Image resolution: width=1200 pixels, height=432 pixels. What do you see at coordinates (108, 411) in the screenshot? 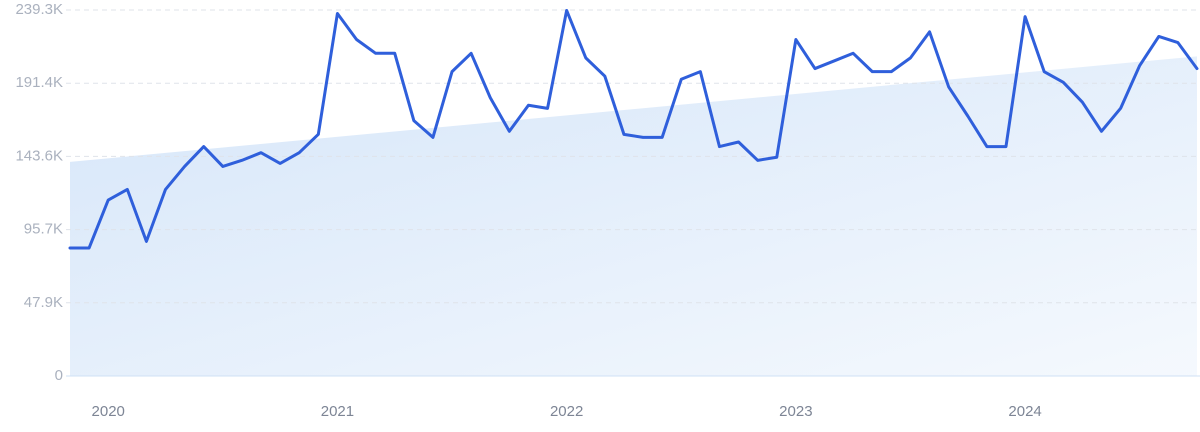
I see `x-tick-label: 2020` at bounding box center [108, 411].